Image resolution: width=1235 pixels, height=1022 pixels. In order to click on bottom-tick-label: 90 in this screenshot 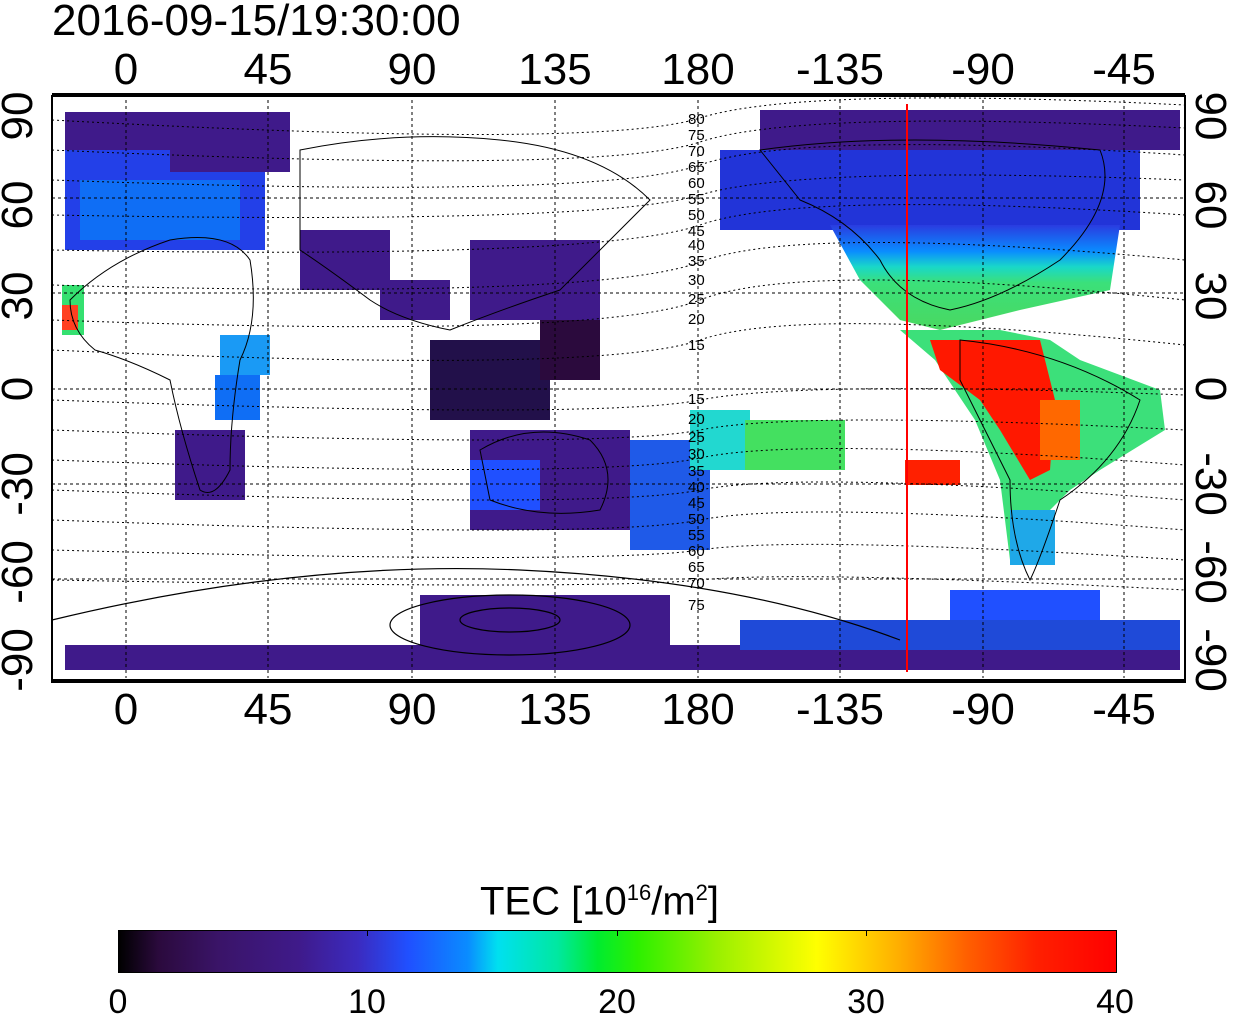, I will do `click(412, 709)`.